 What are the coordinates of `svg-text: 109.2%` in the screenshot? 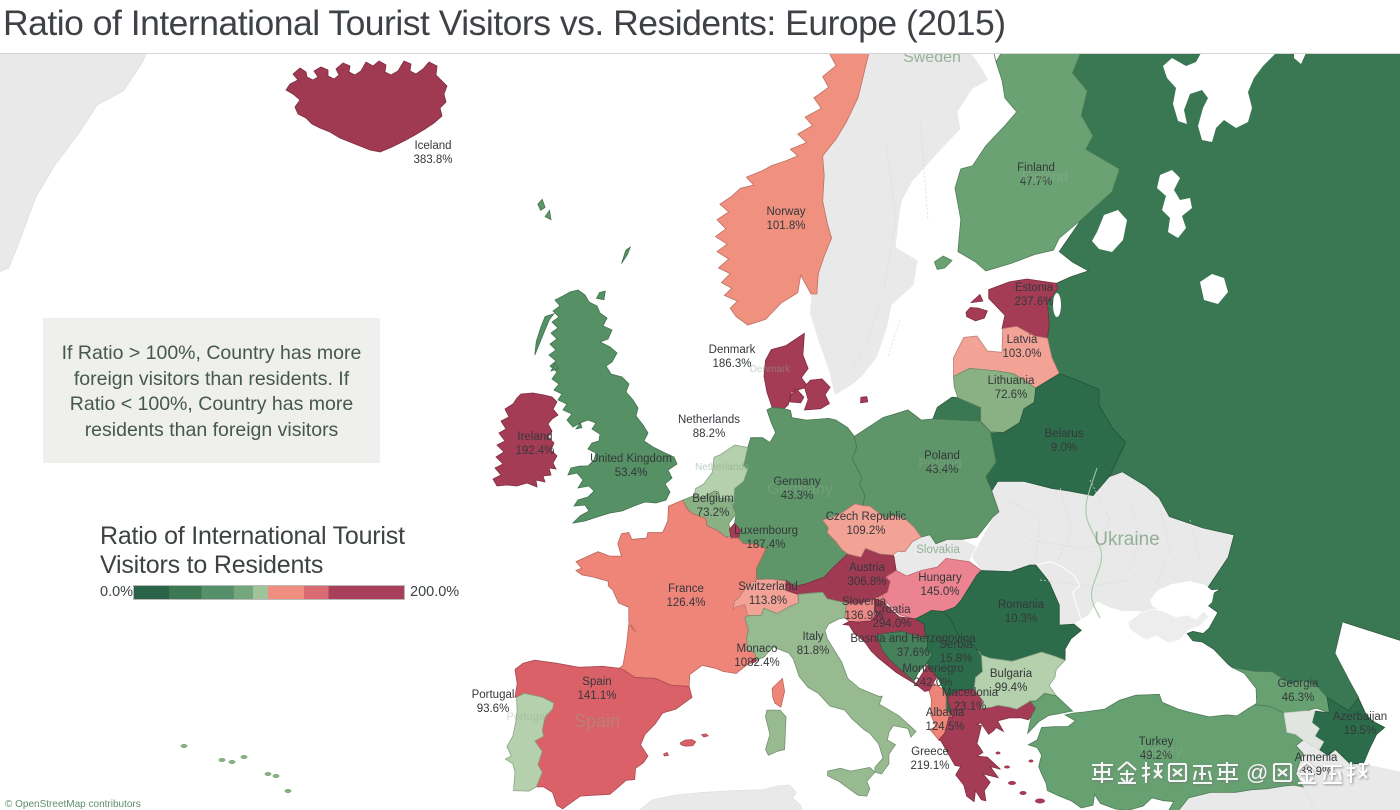 It's located at (865, 531).